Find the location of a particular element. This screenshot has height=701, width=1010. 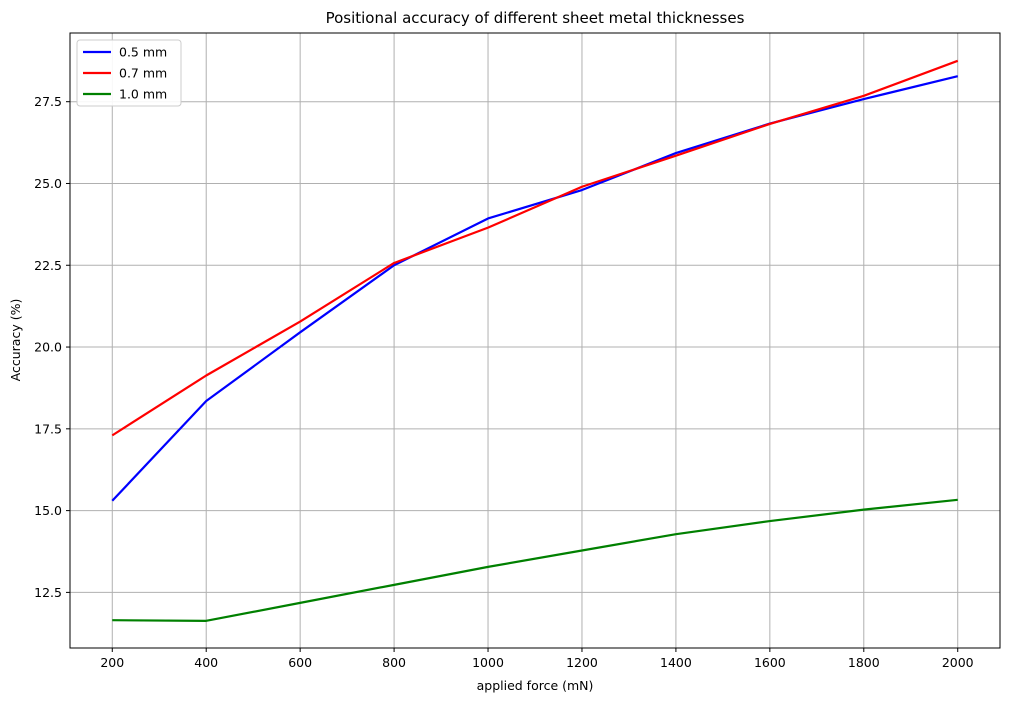

x-tick-label: 800 is located at coordinates (394, 662).